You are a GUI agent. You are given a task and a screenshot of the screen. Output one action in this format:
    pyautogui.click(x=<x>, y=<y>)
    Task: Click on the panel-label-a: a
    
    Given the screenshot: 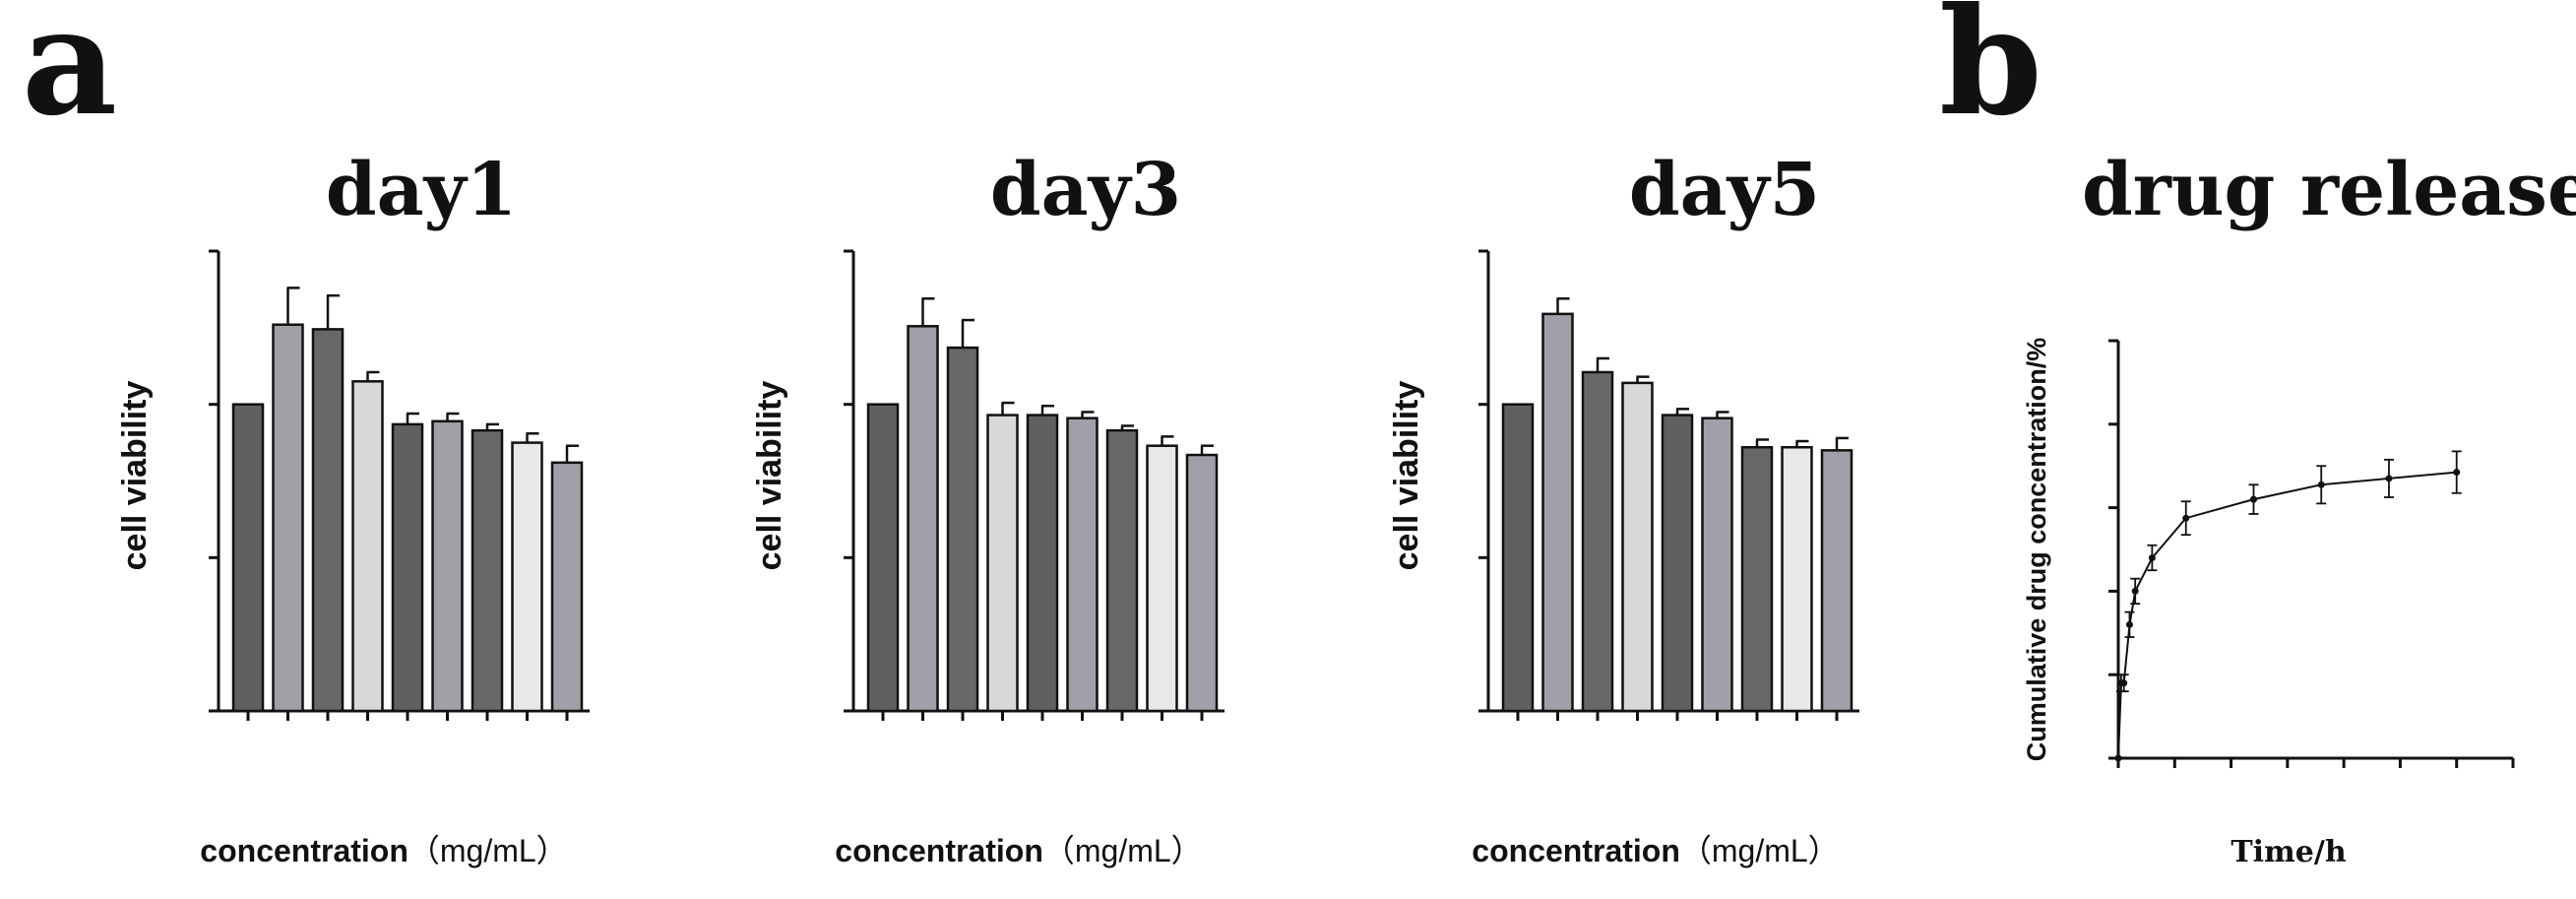 What is the action you would take?
    pyautogui.click(x=69, y=74)
    